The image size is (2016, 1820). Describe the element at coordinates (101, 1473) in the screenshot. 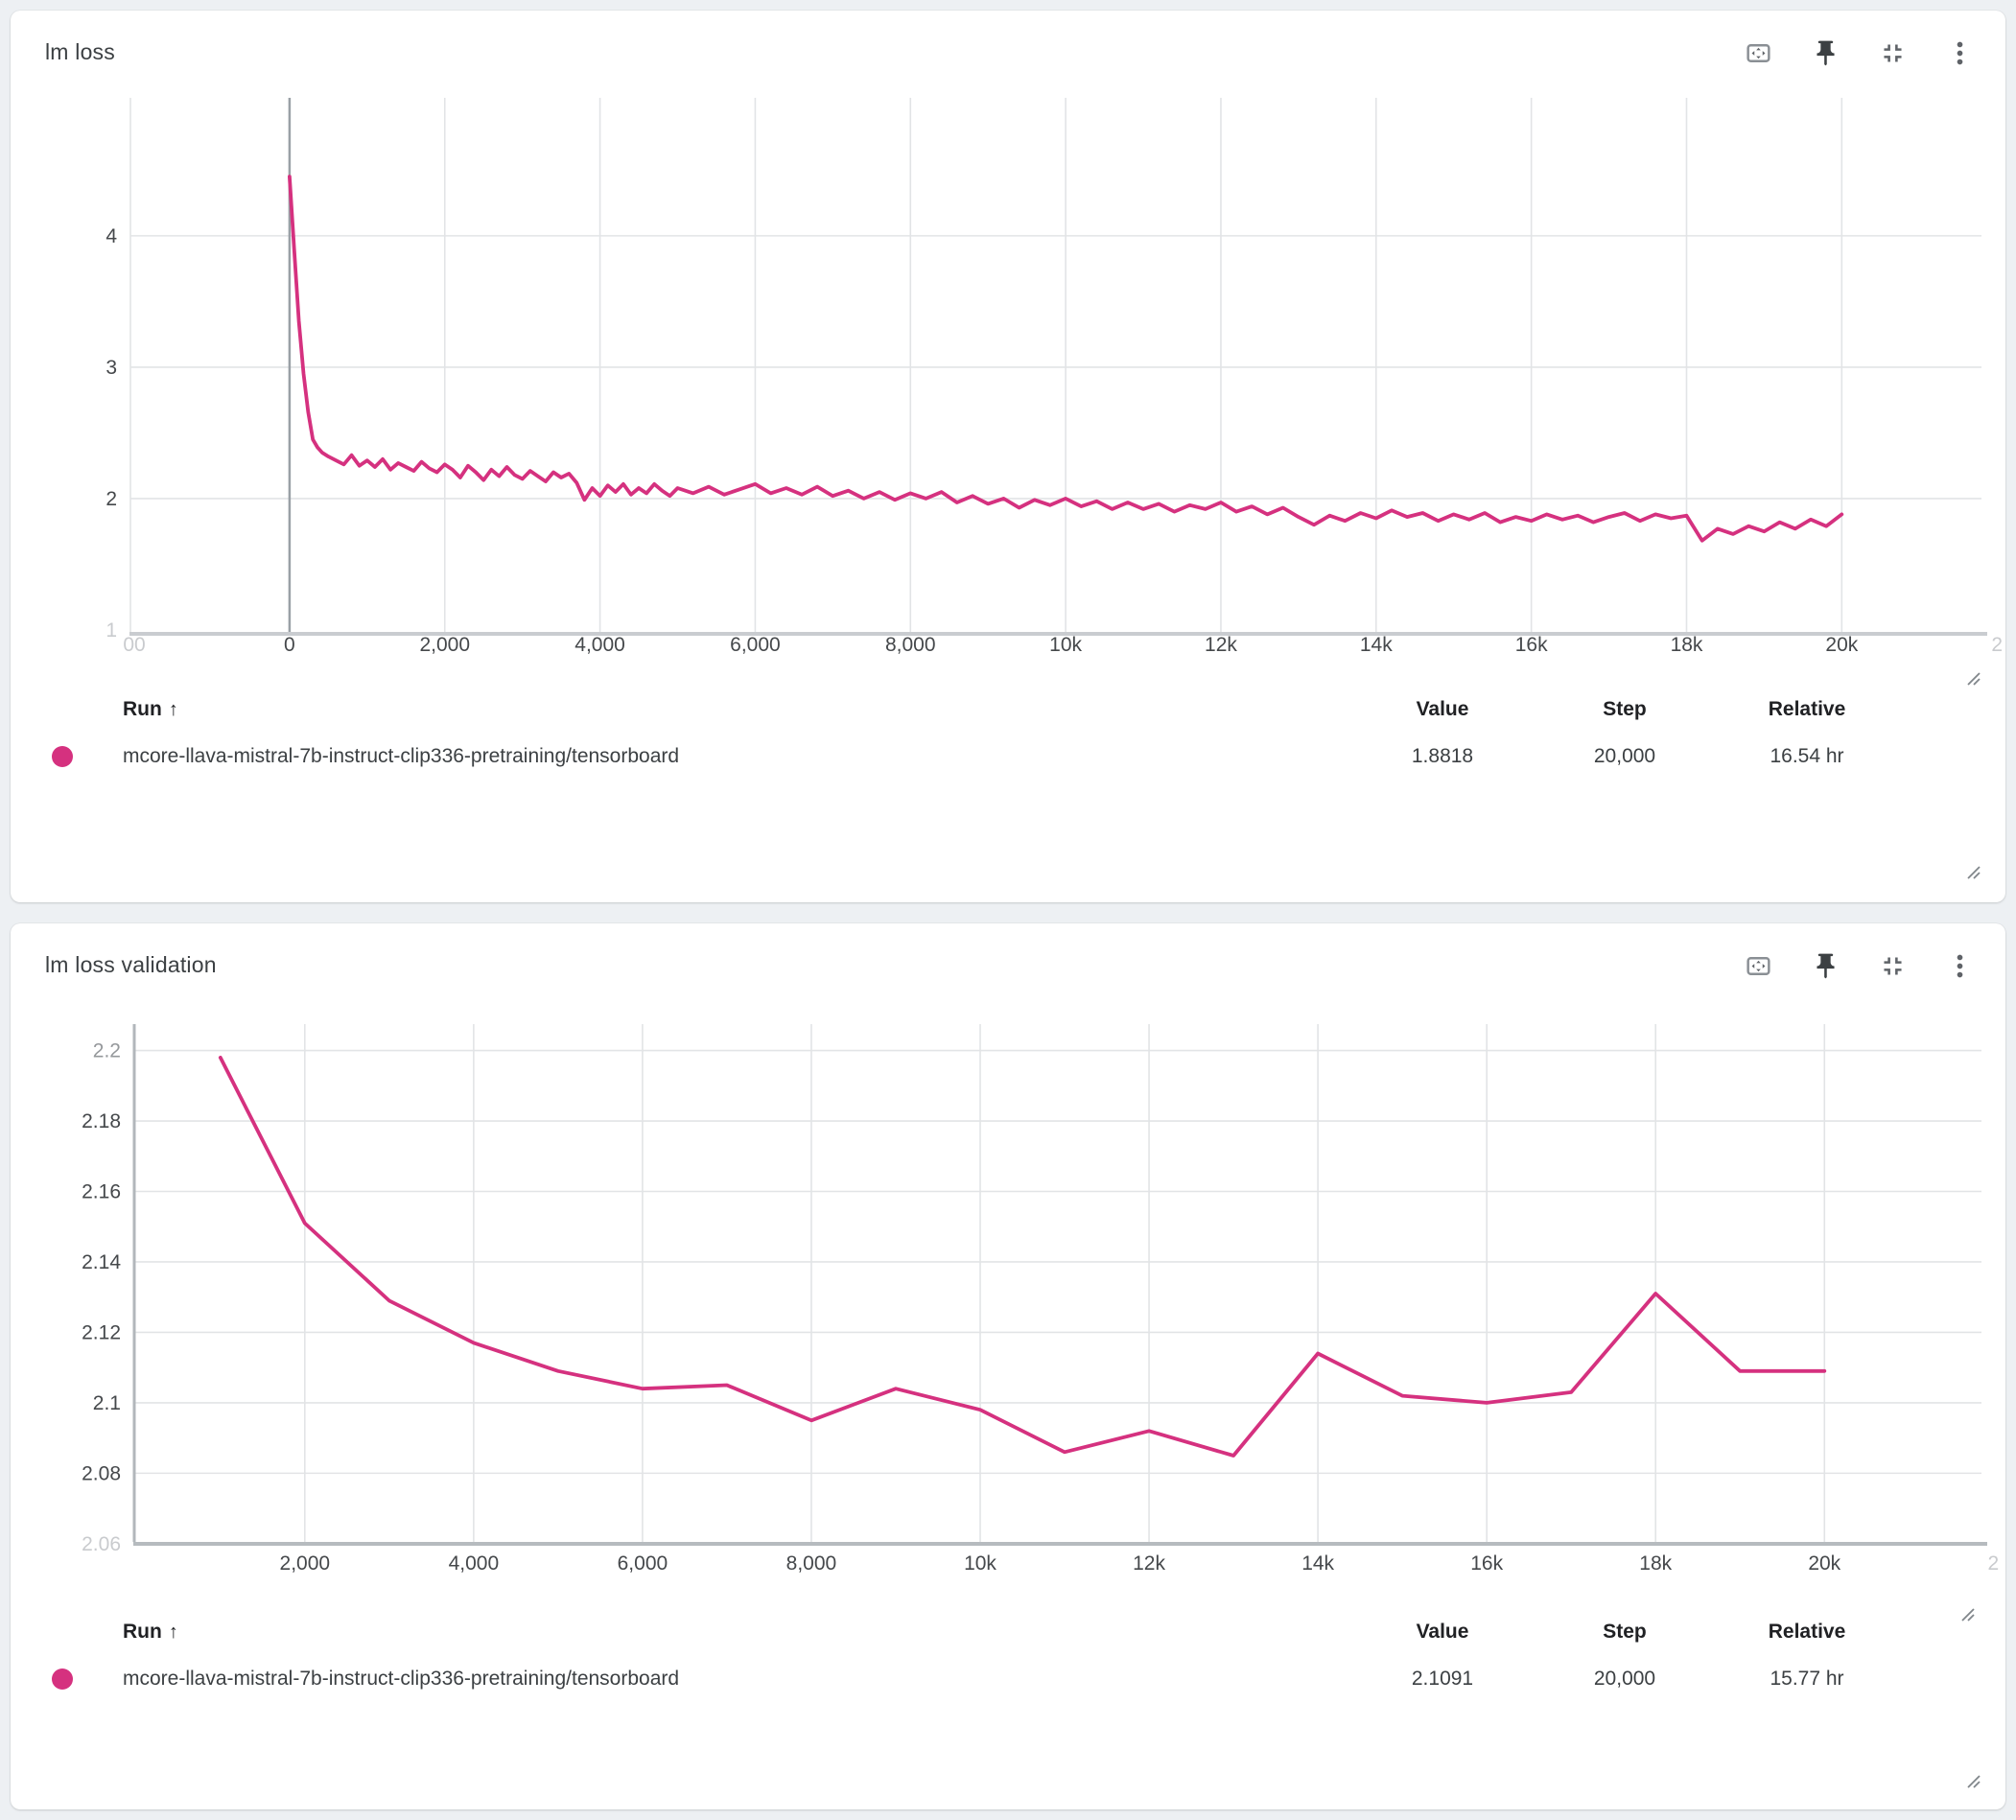

I see `svg-text: 2.08` at that location.